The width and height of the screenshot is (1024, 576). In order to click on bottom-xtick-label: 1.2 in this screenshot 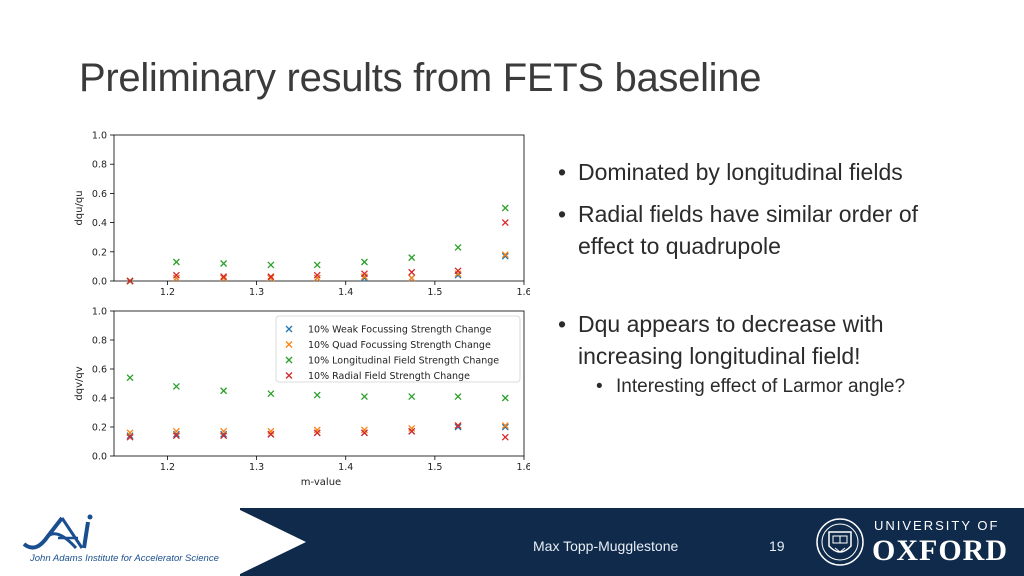, I will do `click(167, 467)`.